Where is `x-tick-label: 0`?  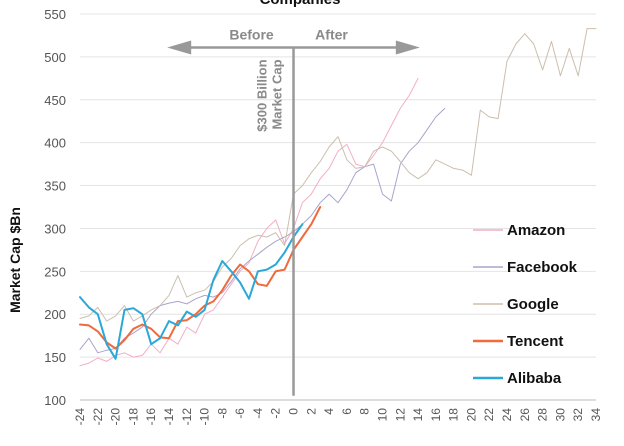 x-tick-label: 0 is located at coordinates (294, 411).